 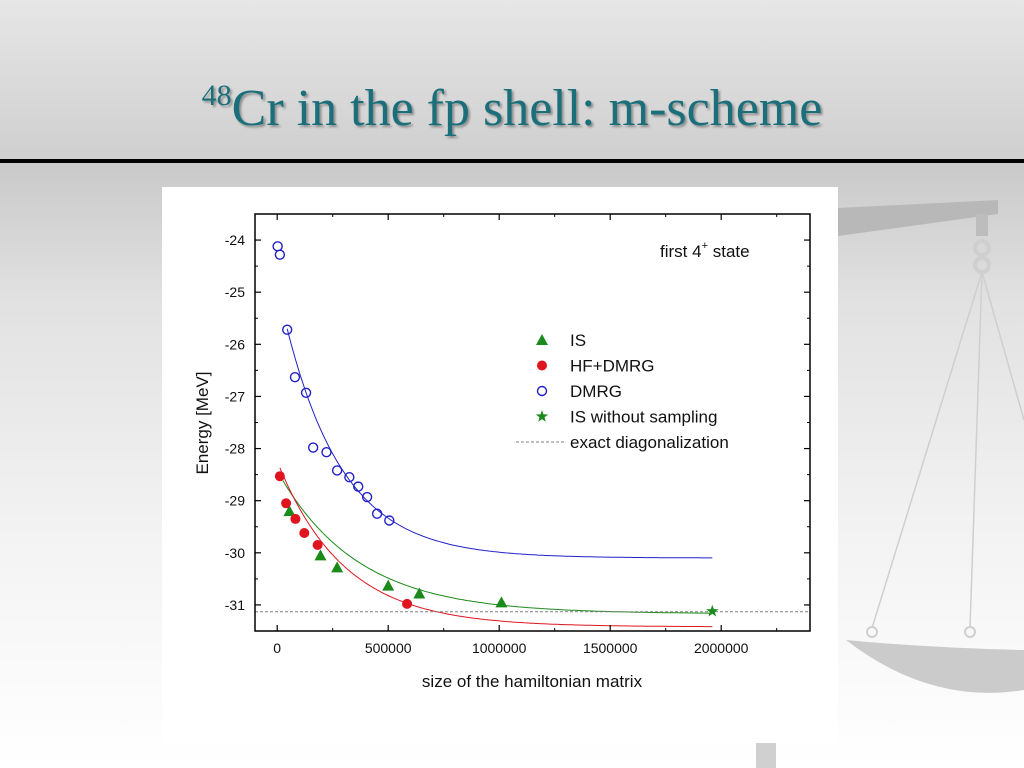 I want to click on chart-annotation: first 4+ state, so click(x=705, y=250).